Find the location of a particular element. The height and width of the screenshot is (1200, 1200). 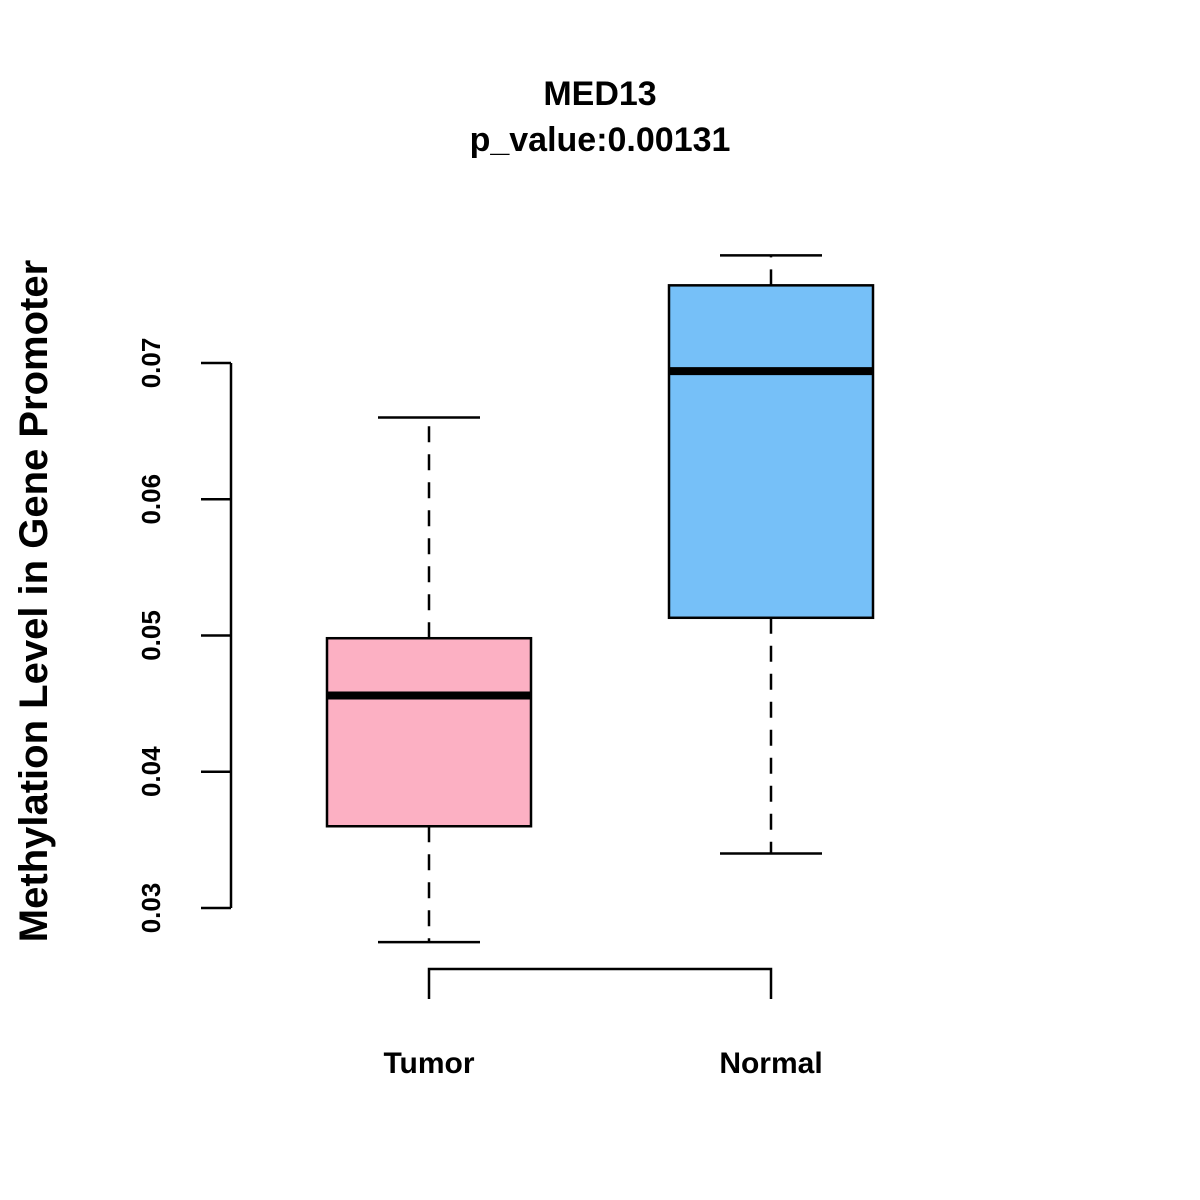

y-tick-label: 0.05 is located at coordinates (151, 635).